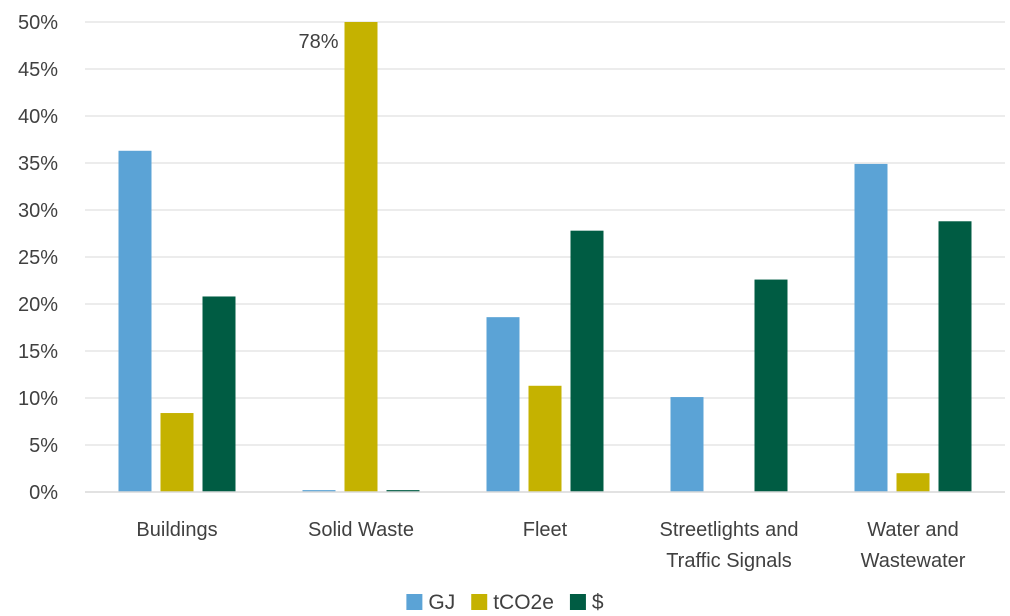 This screenshot has width=1010, height=616. I want to click on y-tick-label: 35%, so click(38, 164).